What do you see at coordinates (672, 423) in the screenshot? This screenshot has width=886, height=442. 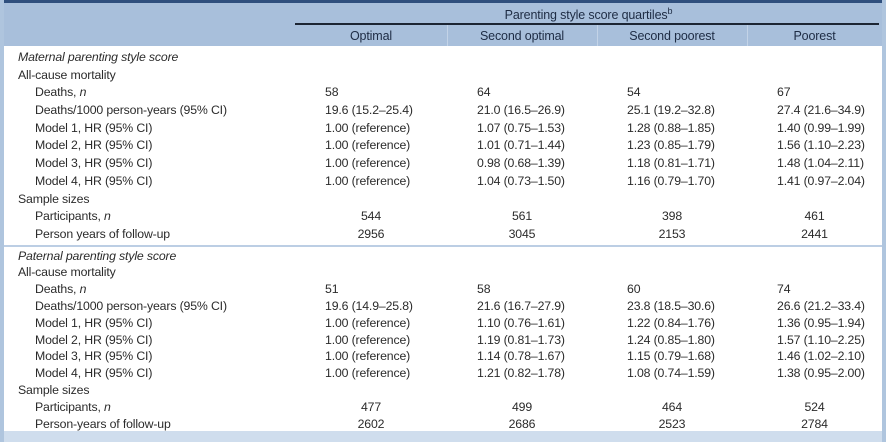 I see `cell-value: 2523` at bounding box center [672, 423].